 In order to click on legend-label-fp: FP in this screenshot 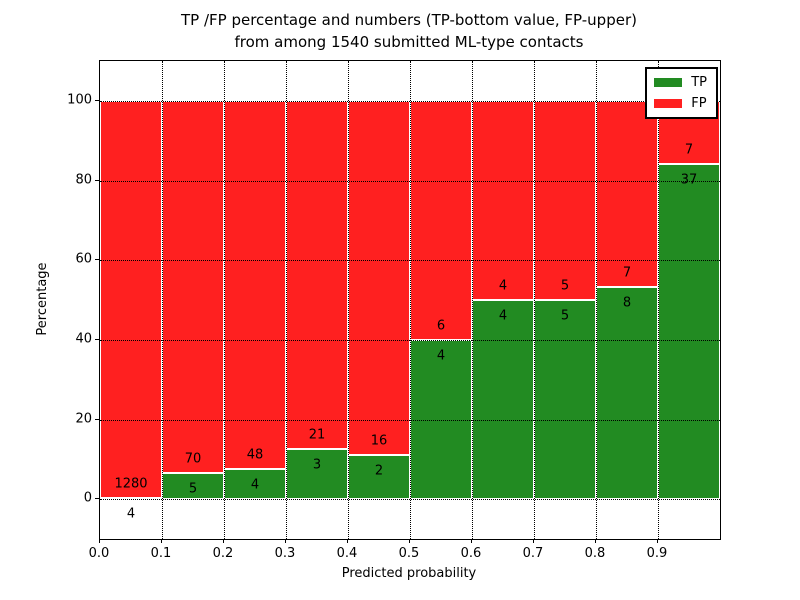, I will do `click(699, 103)`.